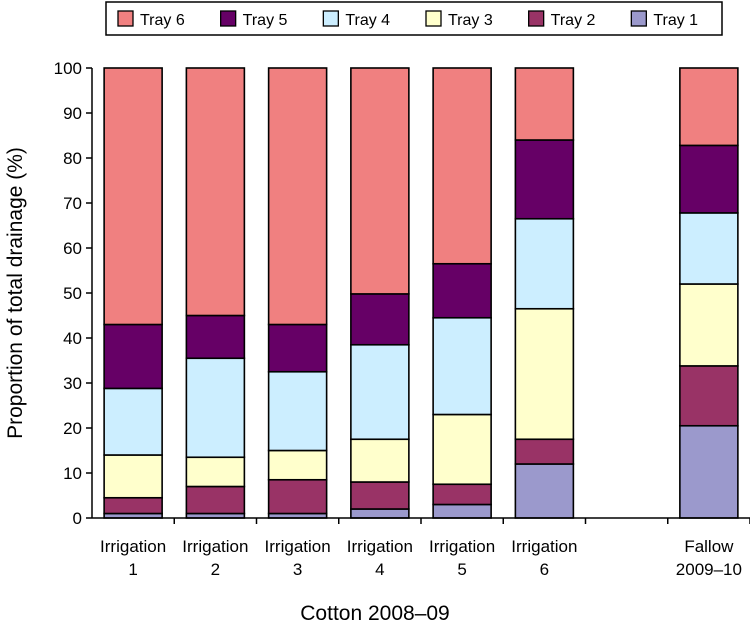  Describe the element at coordinates (265, 20) in the screenshot. I see `legend-label-tray-5: Tray 5` at that location.